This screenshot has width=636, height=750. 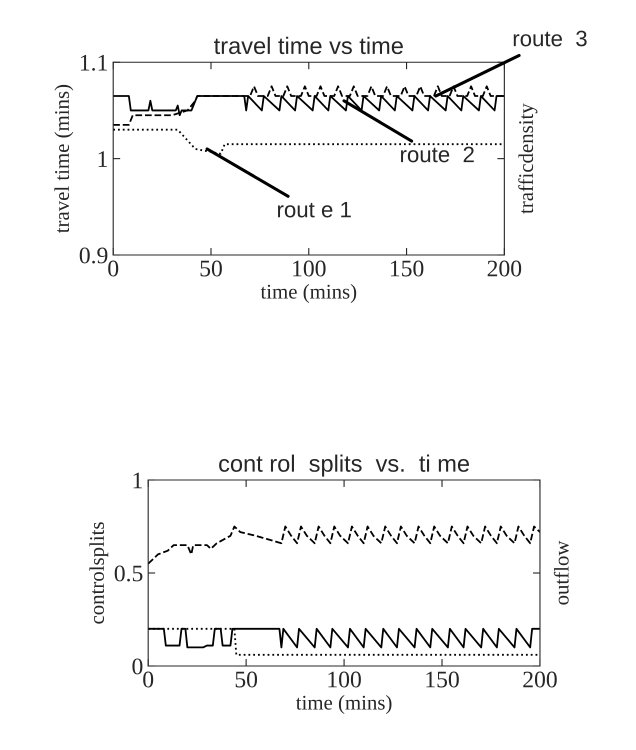 What do you see at coordinates (94, 255) in the screenshot?
I see `y-tick-label: 0.9` at bounding box center [94, 255].